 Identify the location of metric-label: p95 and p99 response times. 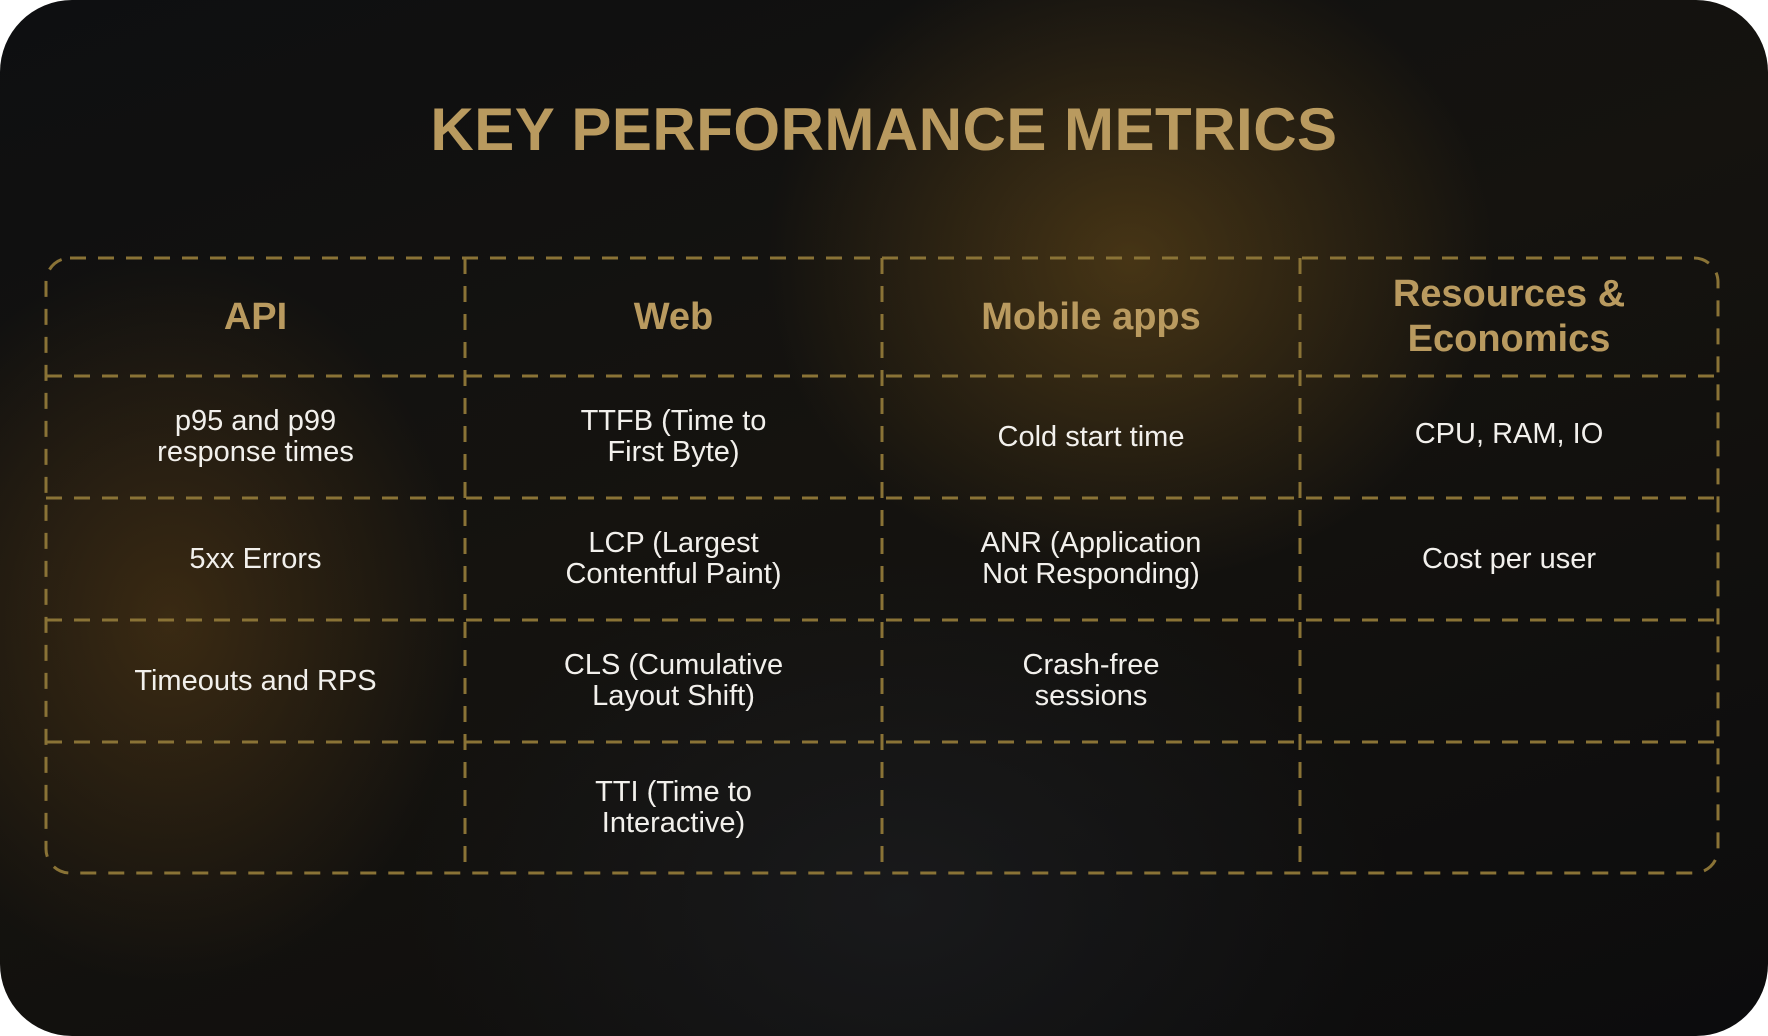
(255, 436).